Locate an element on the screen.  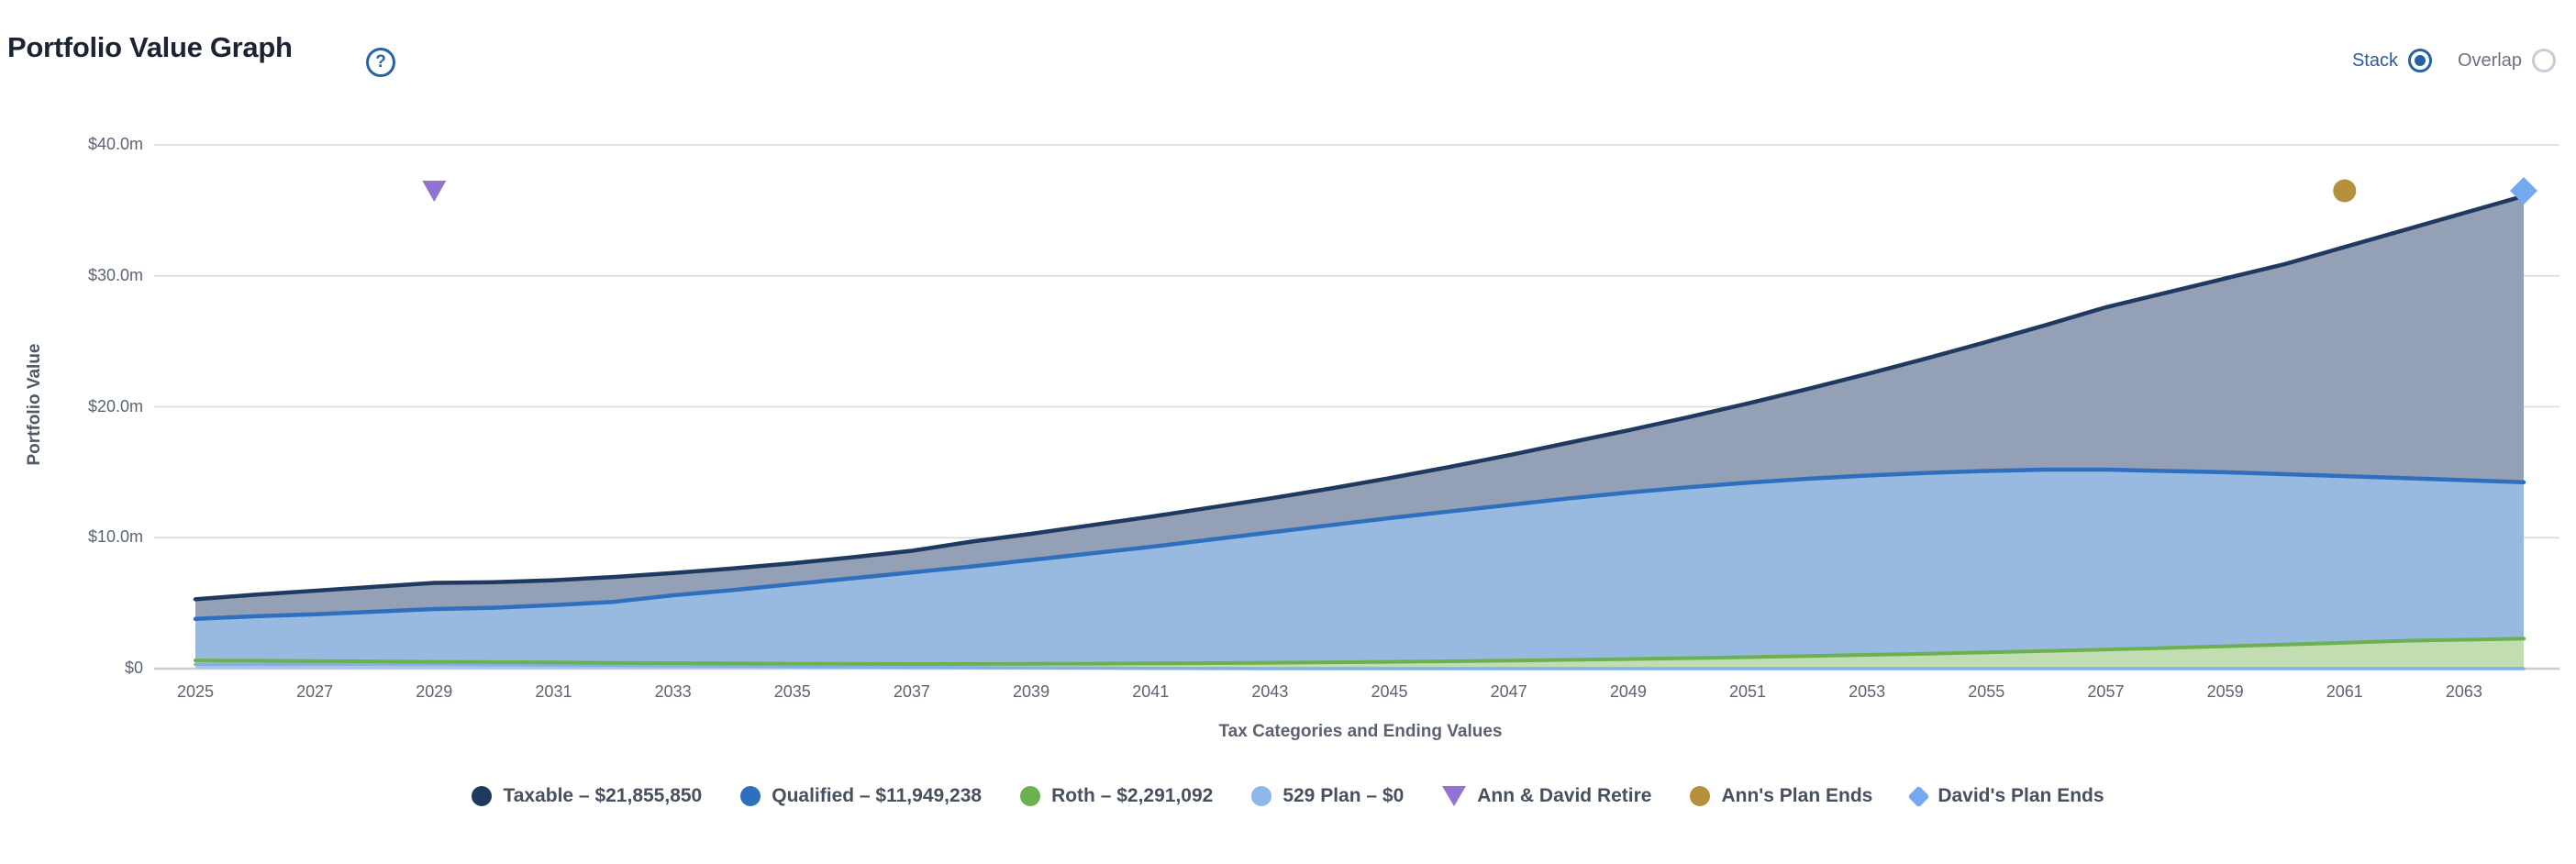
stack-label: Stack is located at coordinates (2374, 60).